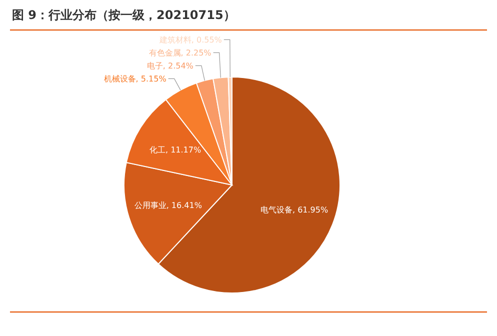 This screenshot has height=336, width=497. I want to click on slice-label: 电气设备, so click(276, 210).